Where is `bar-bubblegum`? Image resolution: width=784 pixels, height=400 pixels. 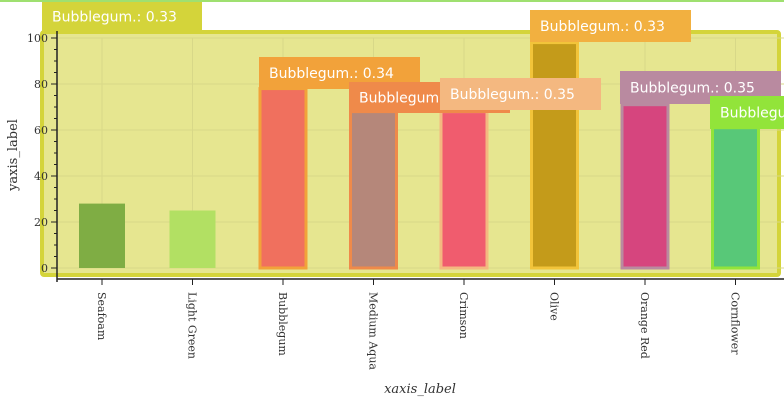
bar-bubblegum is located at coordinates (283, 178).